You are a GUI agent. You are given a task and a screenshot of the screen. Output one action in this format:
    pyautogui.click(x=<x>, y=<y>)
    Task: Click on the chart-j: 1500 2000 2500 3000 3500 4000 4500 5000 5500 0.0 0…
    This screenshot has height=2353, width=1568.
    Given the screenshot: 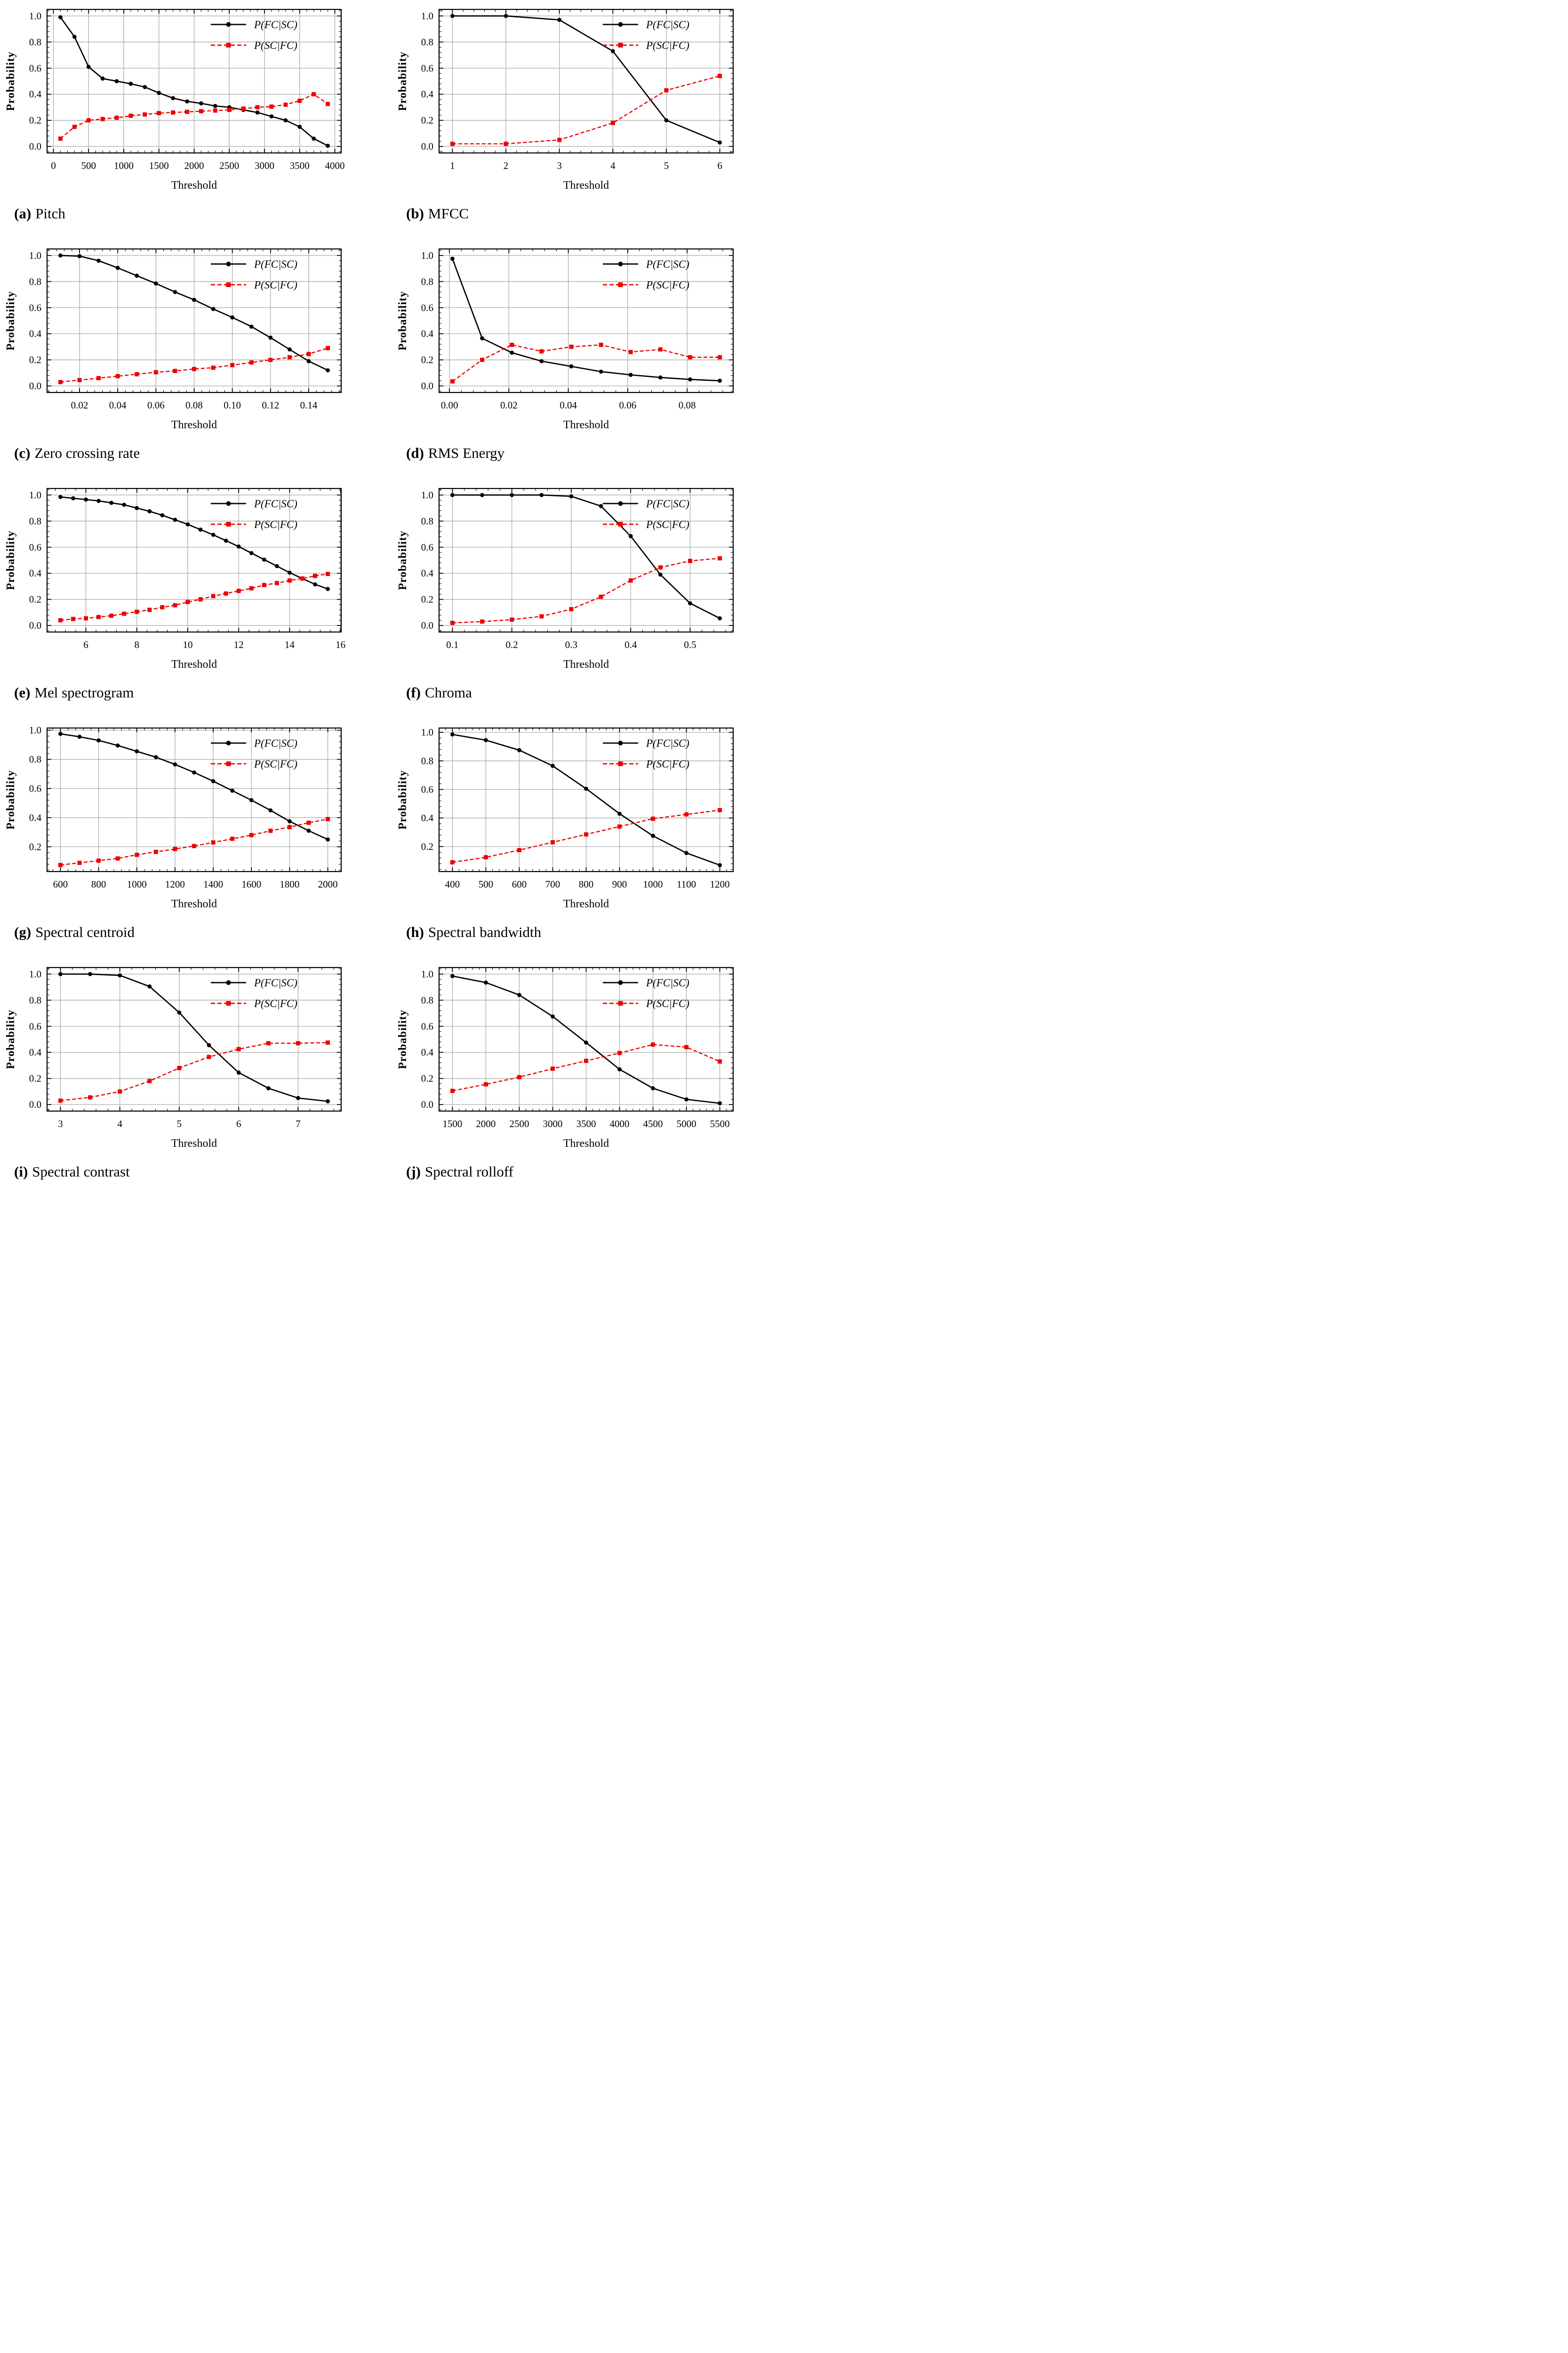 What is the action you would take?
    pyautogui.click(x=565, y=1058)
    